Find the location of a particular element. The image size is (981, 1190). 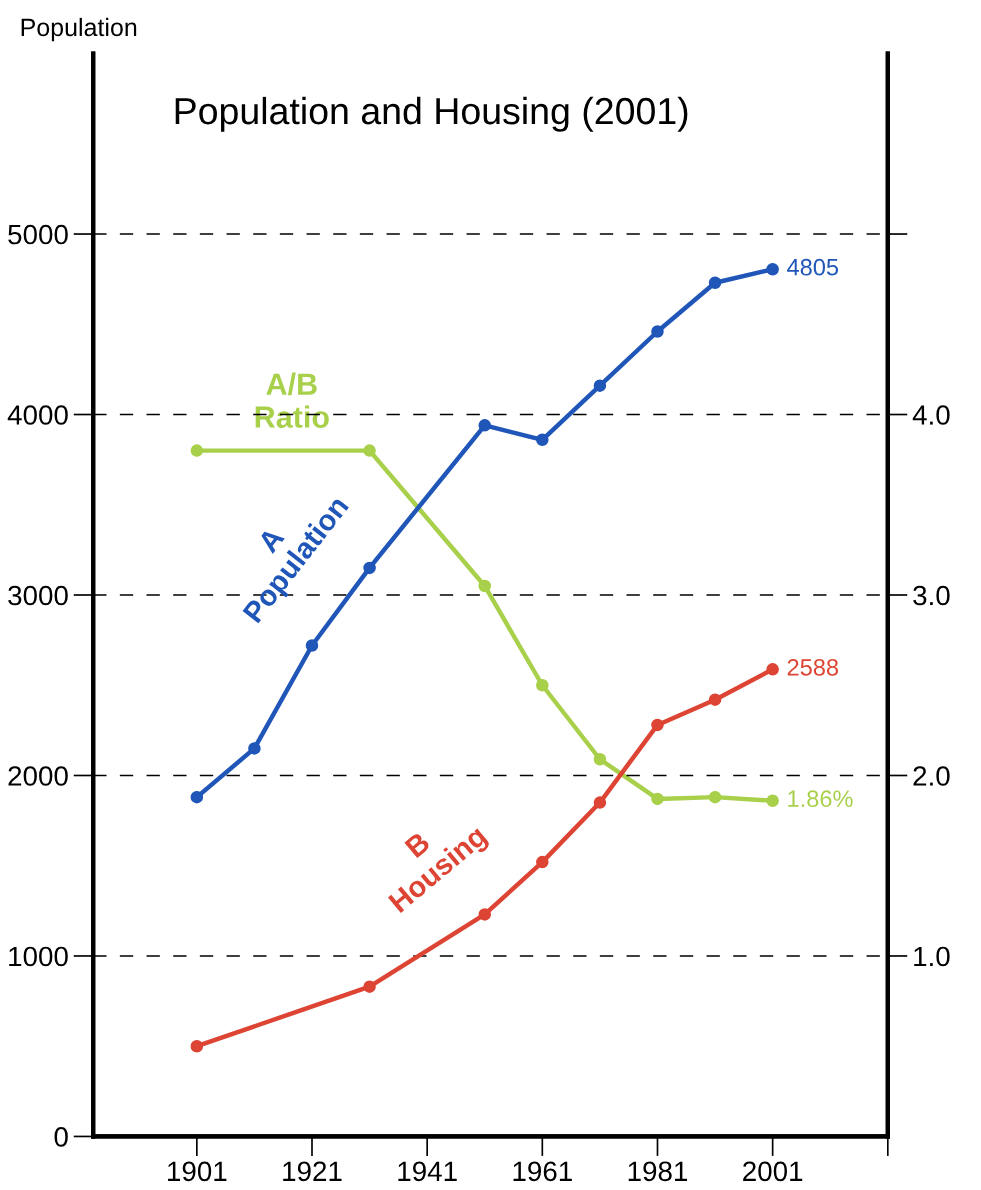

data-label: 1.86% is located at coordinates (820, 799).